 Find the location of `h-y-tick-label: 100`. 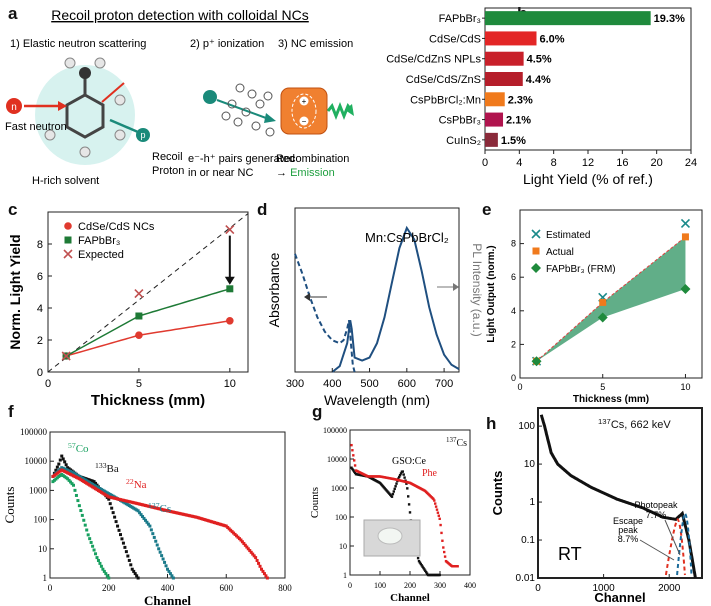

h-y-tick-label: 100 is located at coordinates (526, 426).